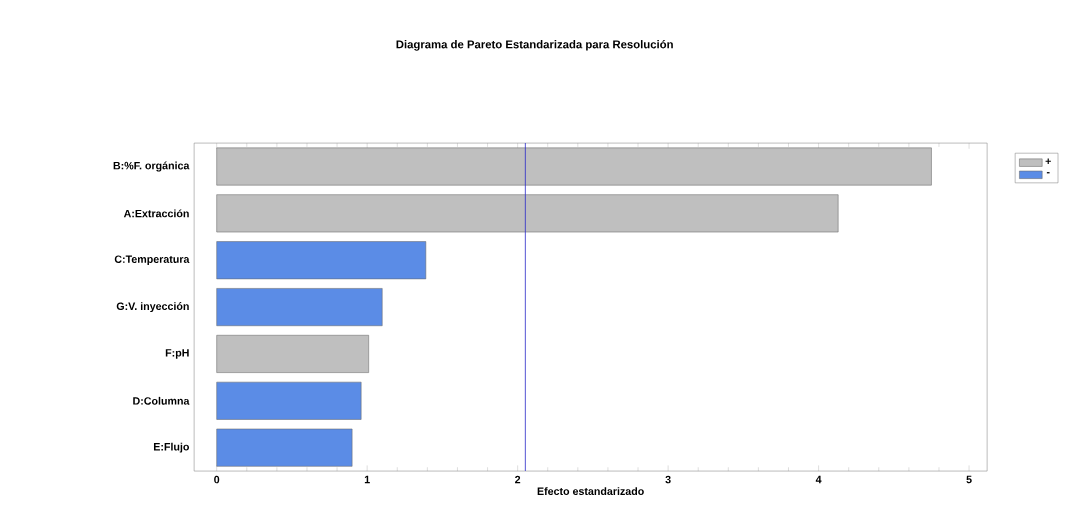 The image size is (1070, 506). What do you see at coordinates (152, 260) in the screenshot?
I see `y-tick-label: C:Temperatura` at bounding box center [152, 260].